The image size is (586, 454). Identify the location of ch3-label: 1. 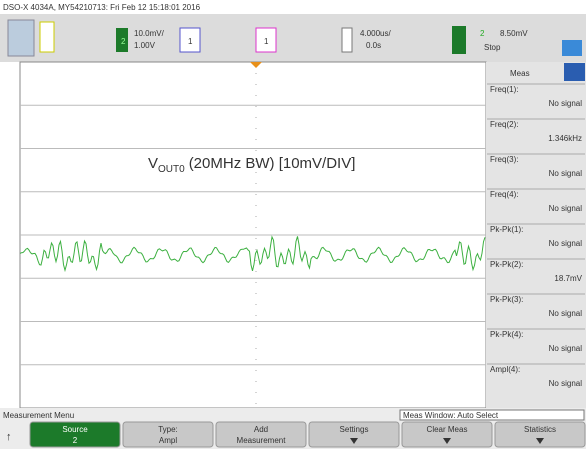
(190, 41).